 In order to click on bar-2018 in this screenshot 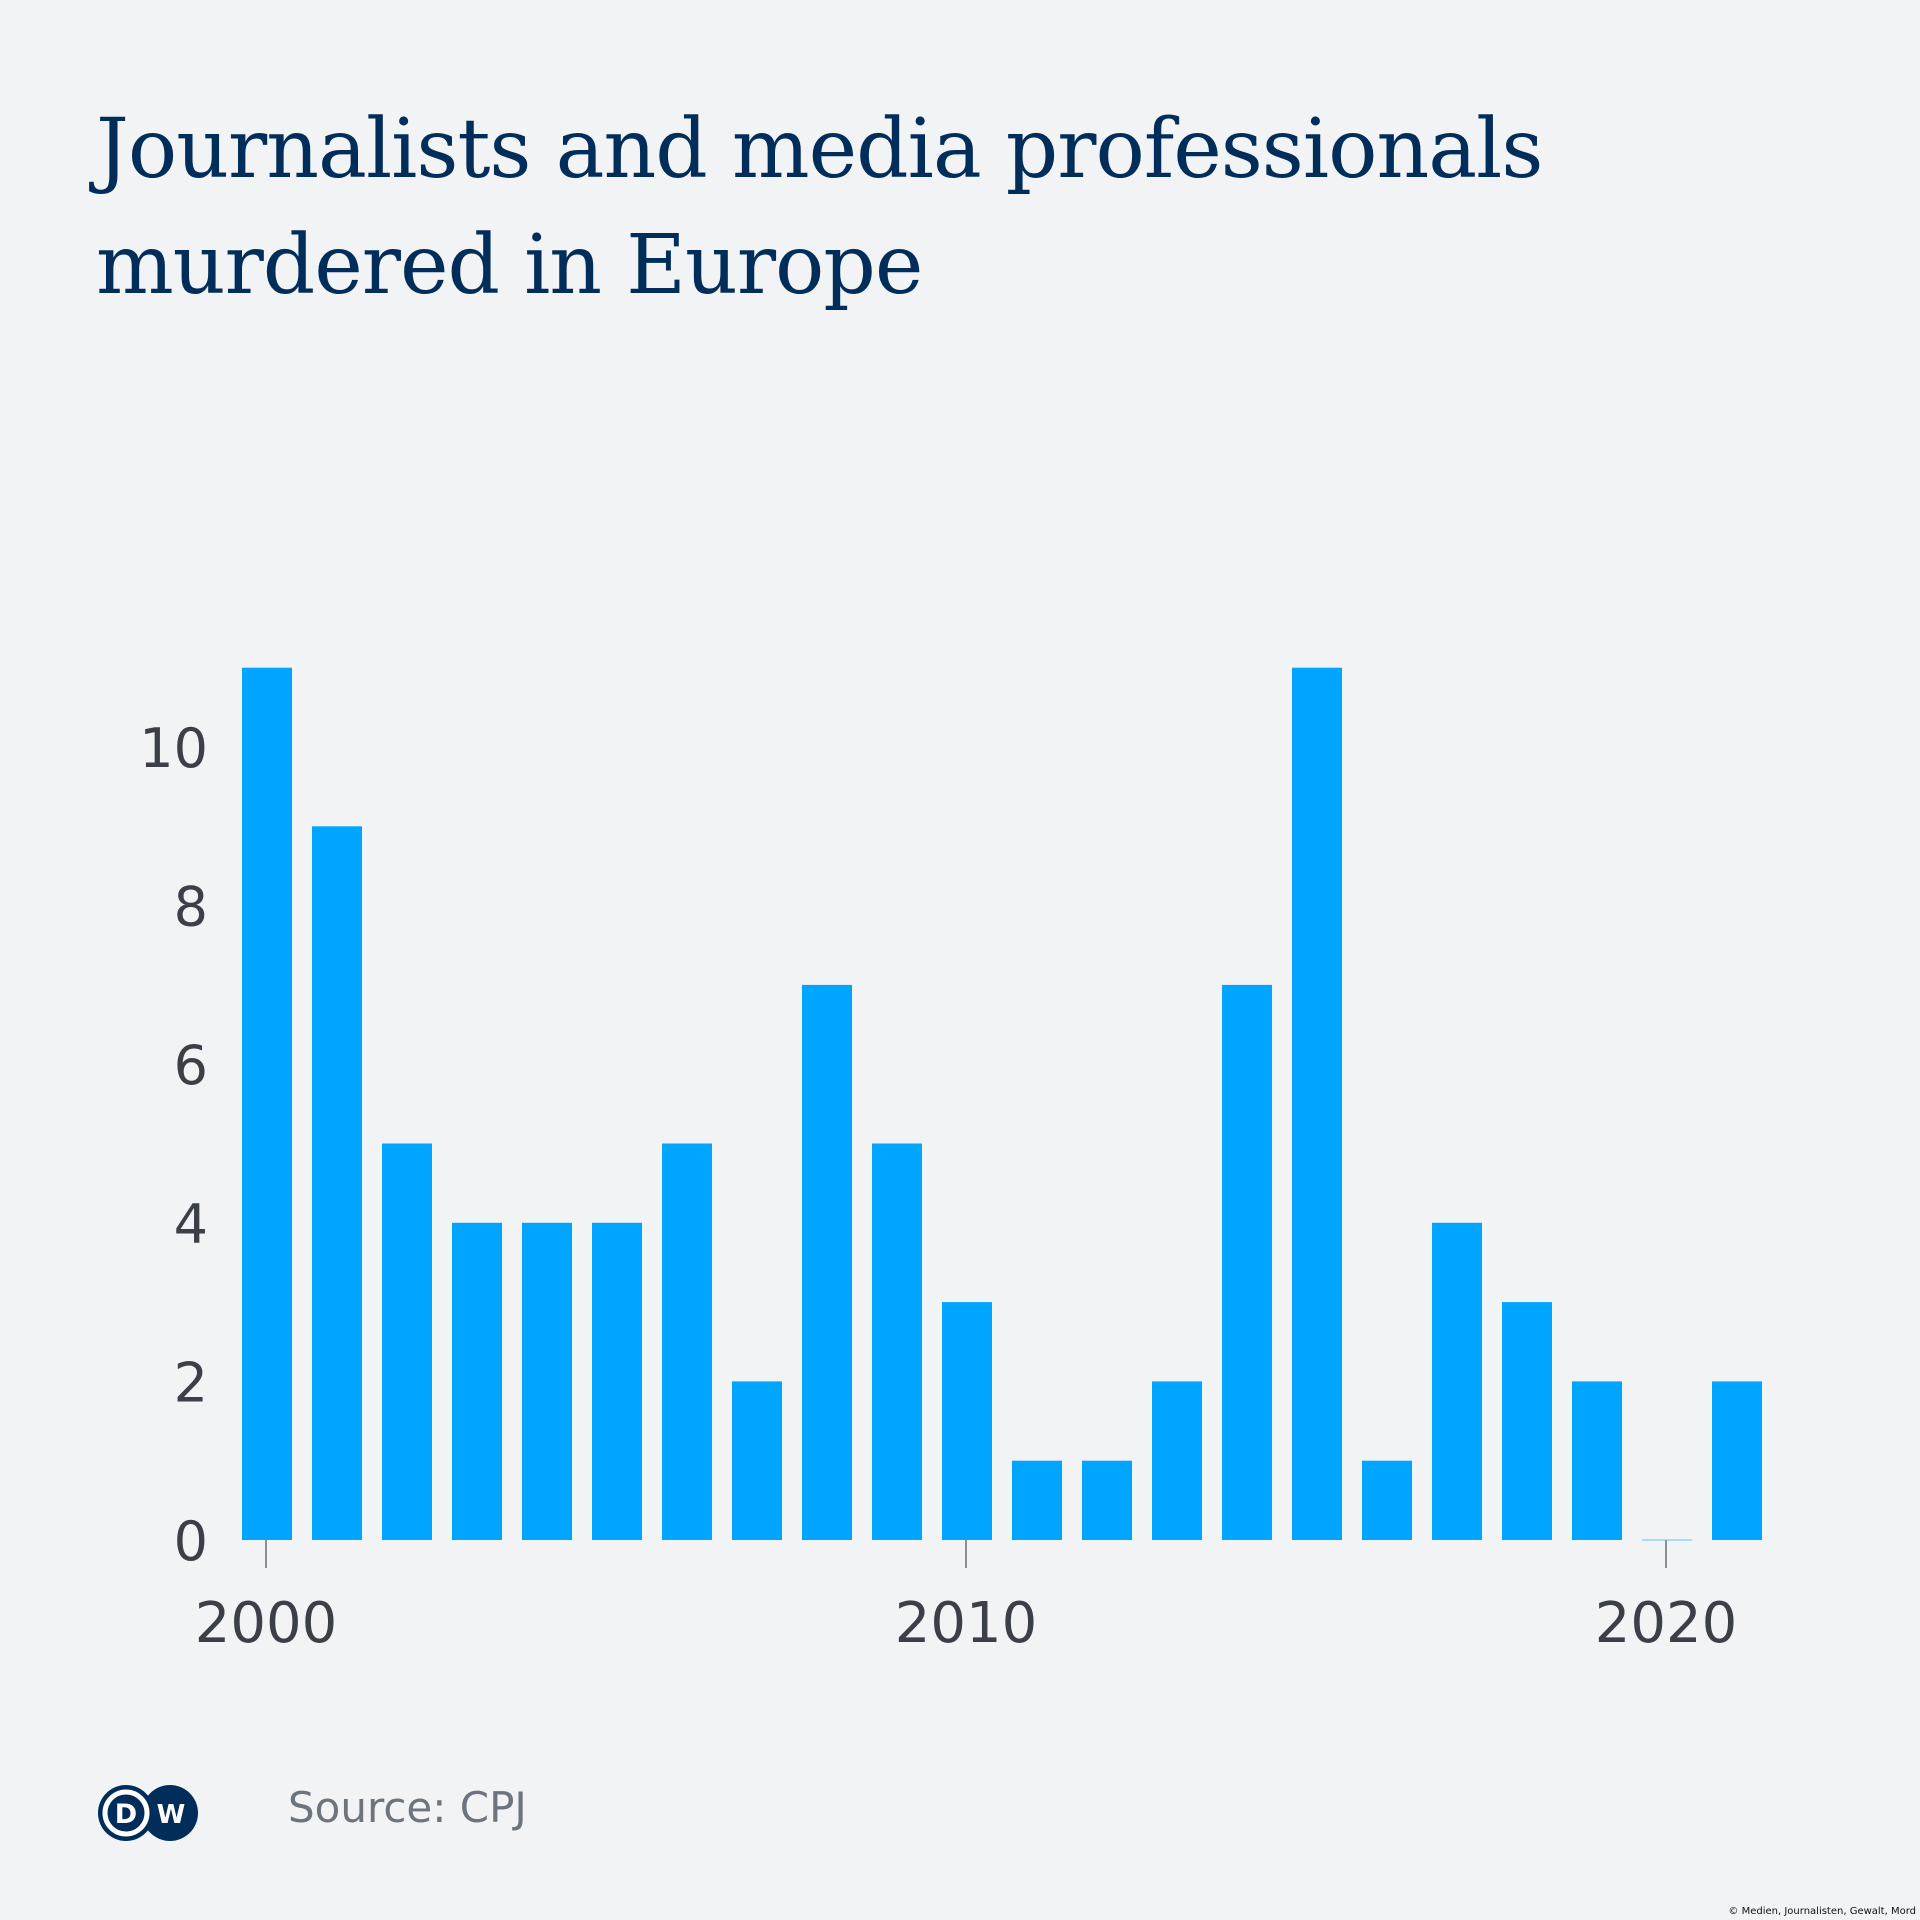, I will do `click(1527, 1421)`.